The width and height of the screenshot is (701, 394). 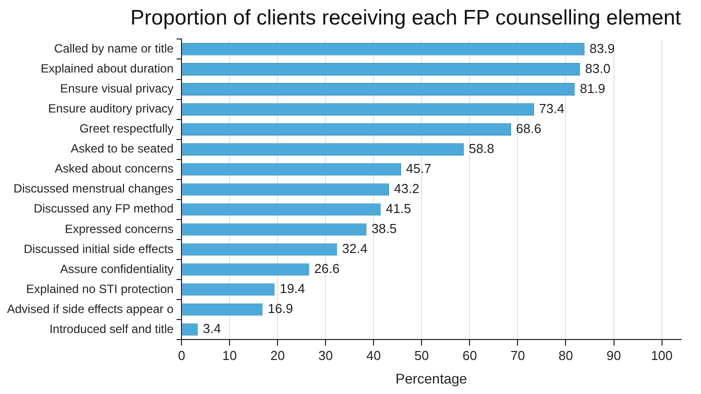 What do you see at coordinates (100, 289) in the screenshot?
I see `y-tick-label: Explained no STI protection` at bounding box center [100, 289].